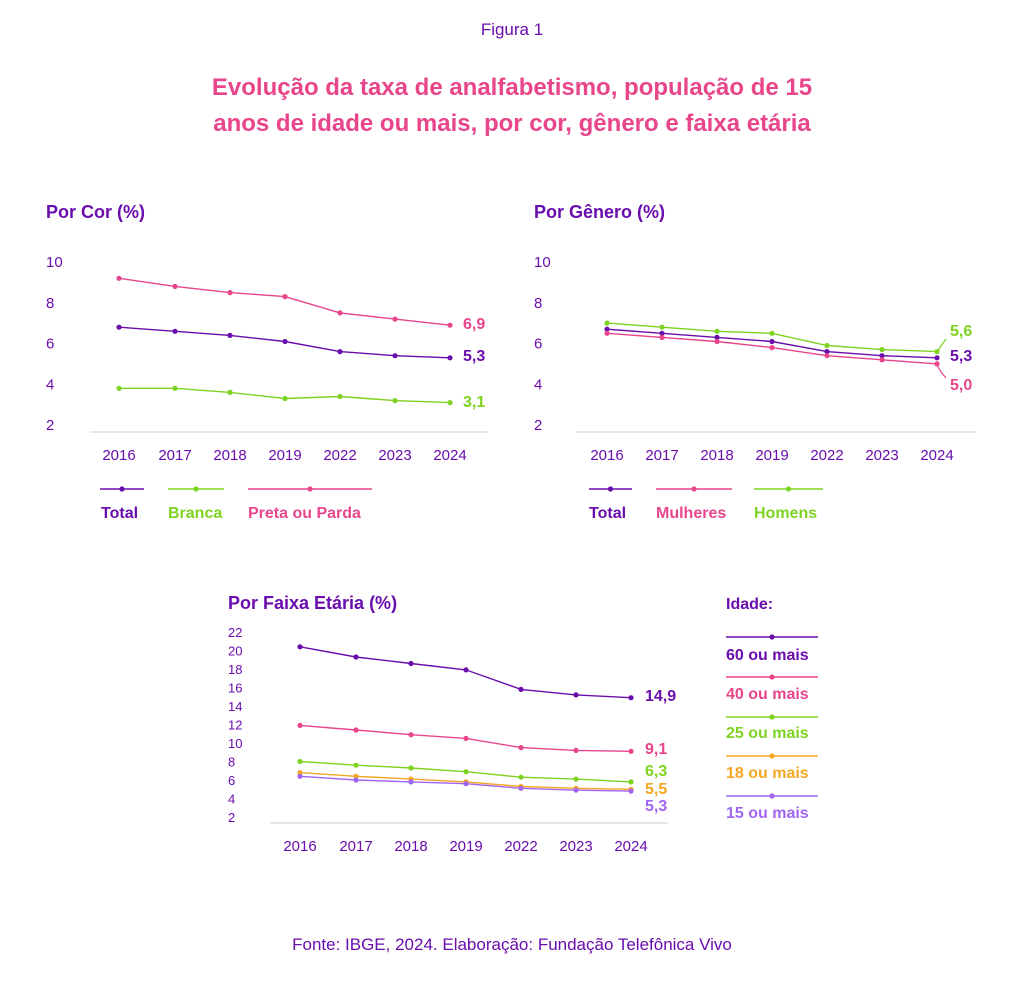  What do you see at coordinates (312, 603) in the screenshot?
I see `chart-title: Por Faixa Etária (%)` at bounding box center [312, 603].